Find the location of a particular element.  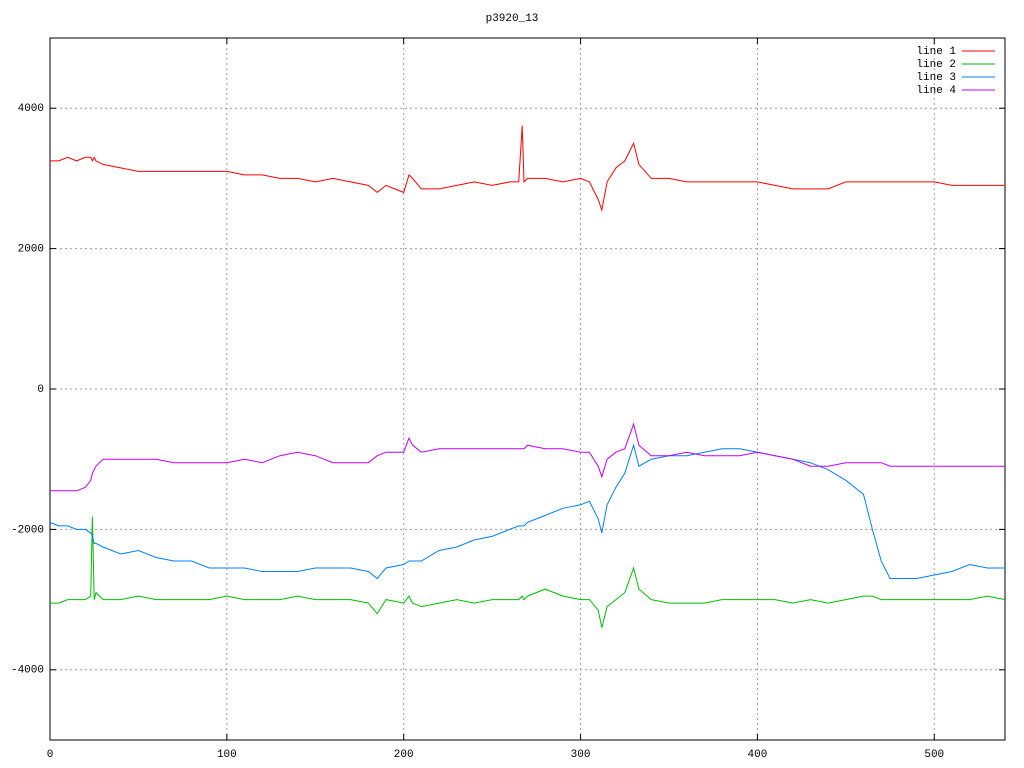

x-tick-label: 0 is located at coordinates (50, 755).